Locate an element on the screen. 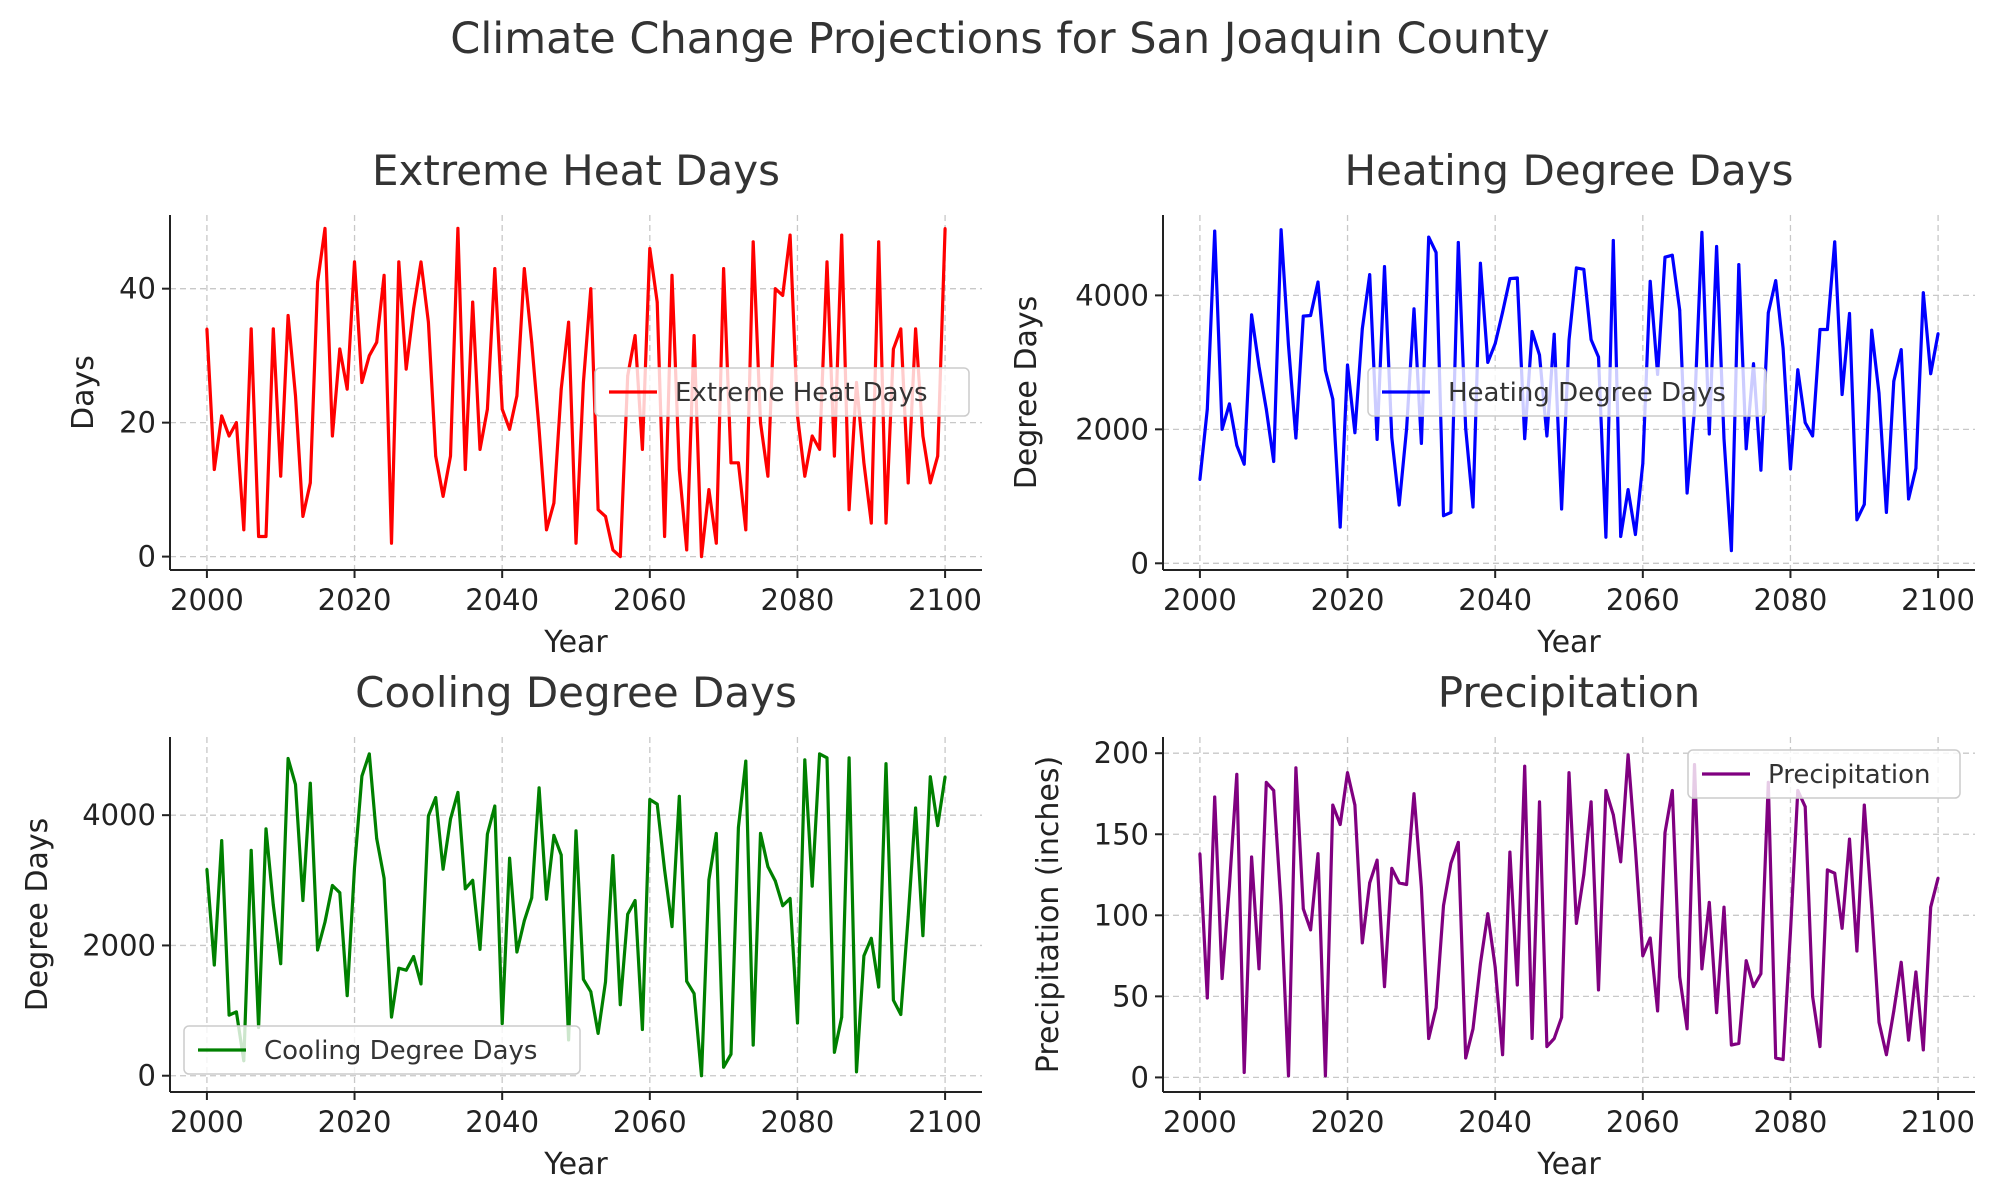 This screenshot has width=2000, height=1200. panel-precipitation-y-axis-label: Precipitation (inches) is located at coordinates (1048, 914).